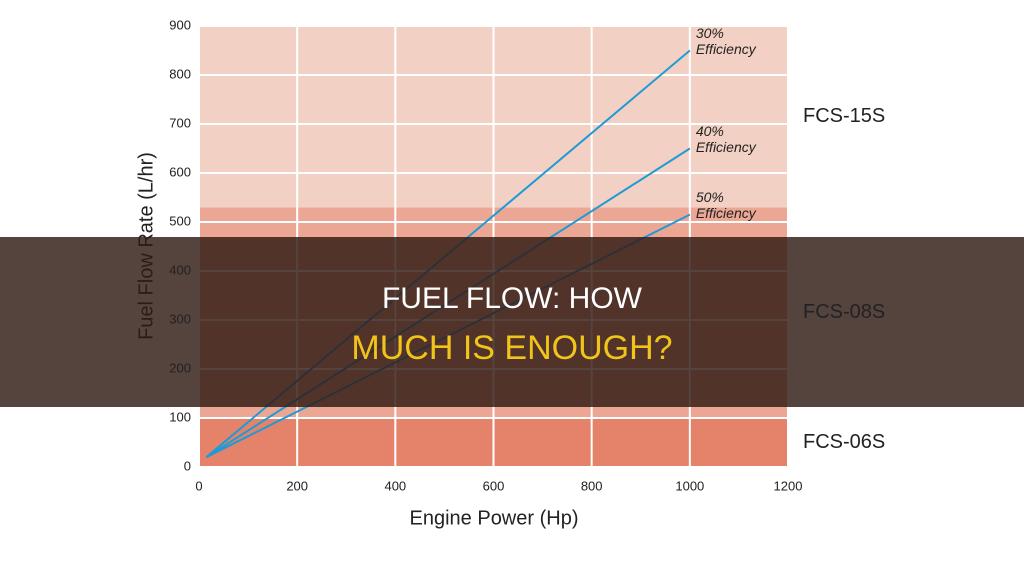 This screenshot has height=576, width=1024. I want to click on line-annotation: 50% Efficiency, so click(725, 204).